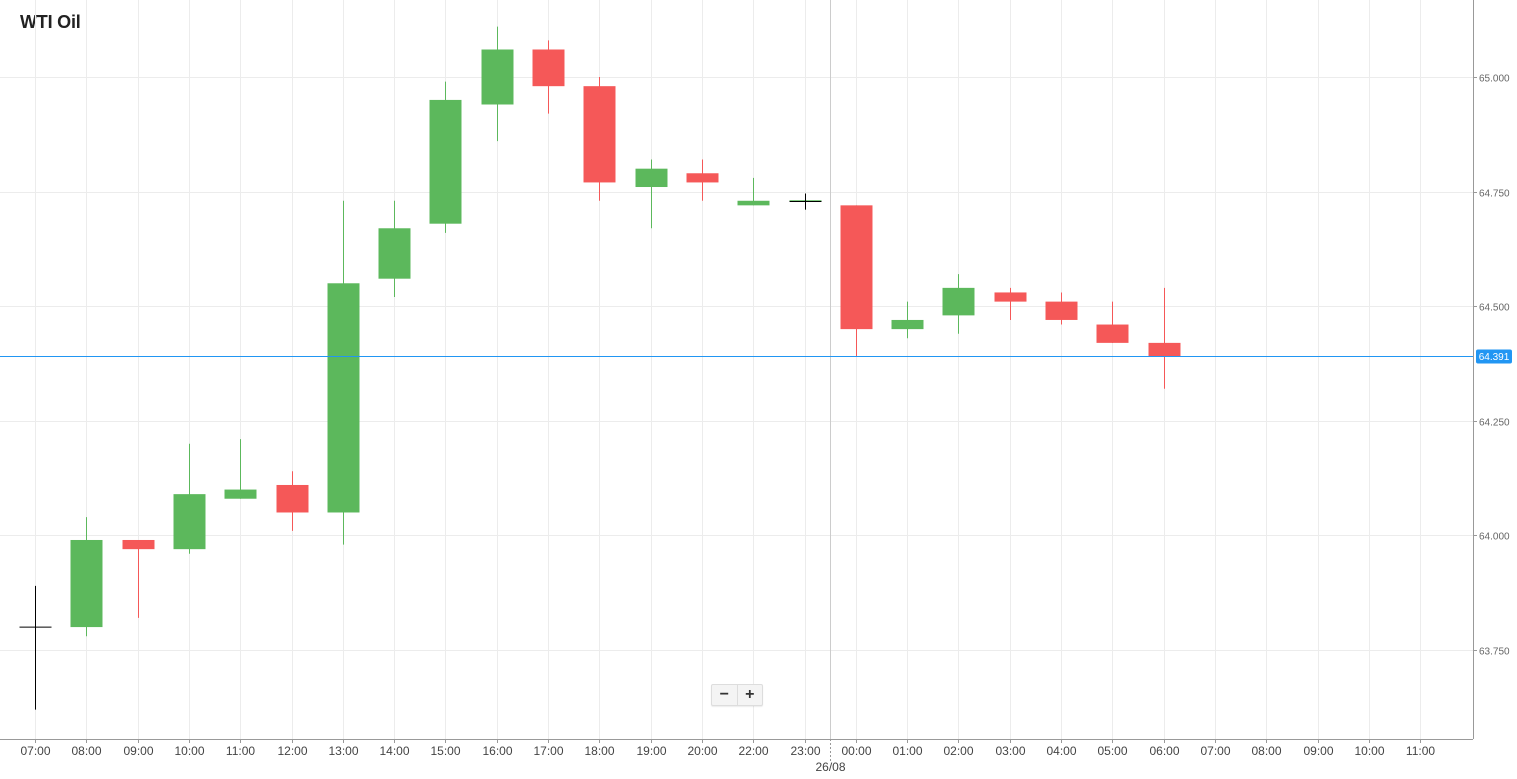  Describe the element at coordinates (856, 751) in the screenshot. I see `x-tick-label: 00:00` at that location.